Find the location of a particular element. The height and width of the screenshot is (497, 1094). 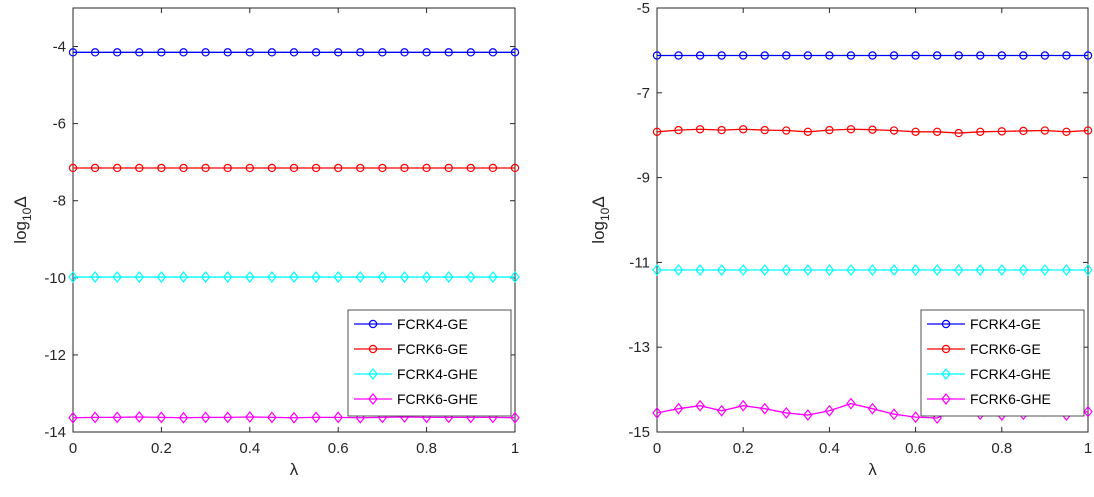

legend: FCRK4-GE FCRK6-GE FCRK4-GHE FCRK6-GHE is located at coordinates (429, 363).